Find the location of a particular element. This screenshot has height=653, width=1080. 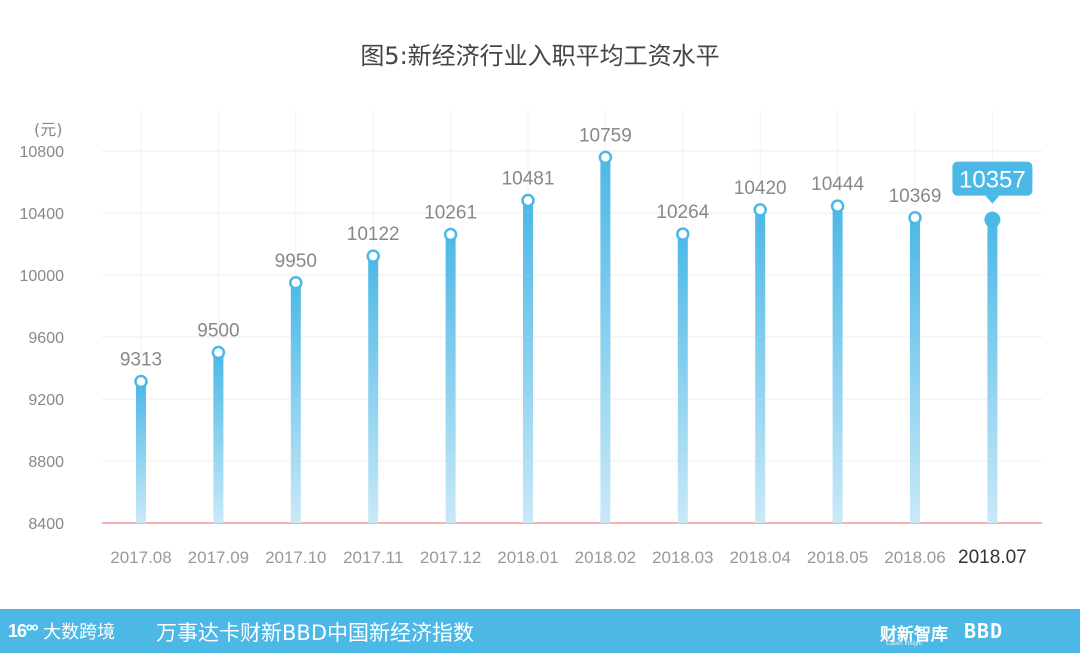

value-label: 9500 is located at coordinates (218, 331).